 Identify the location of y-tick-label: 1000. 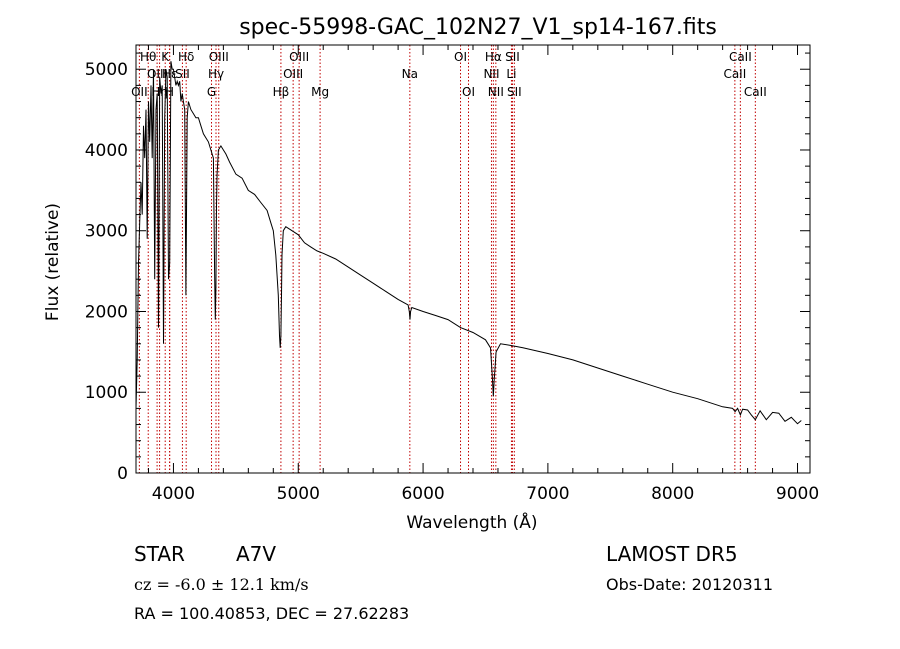
(106, 393).